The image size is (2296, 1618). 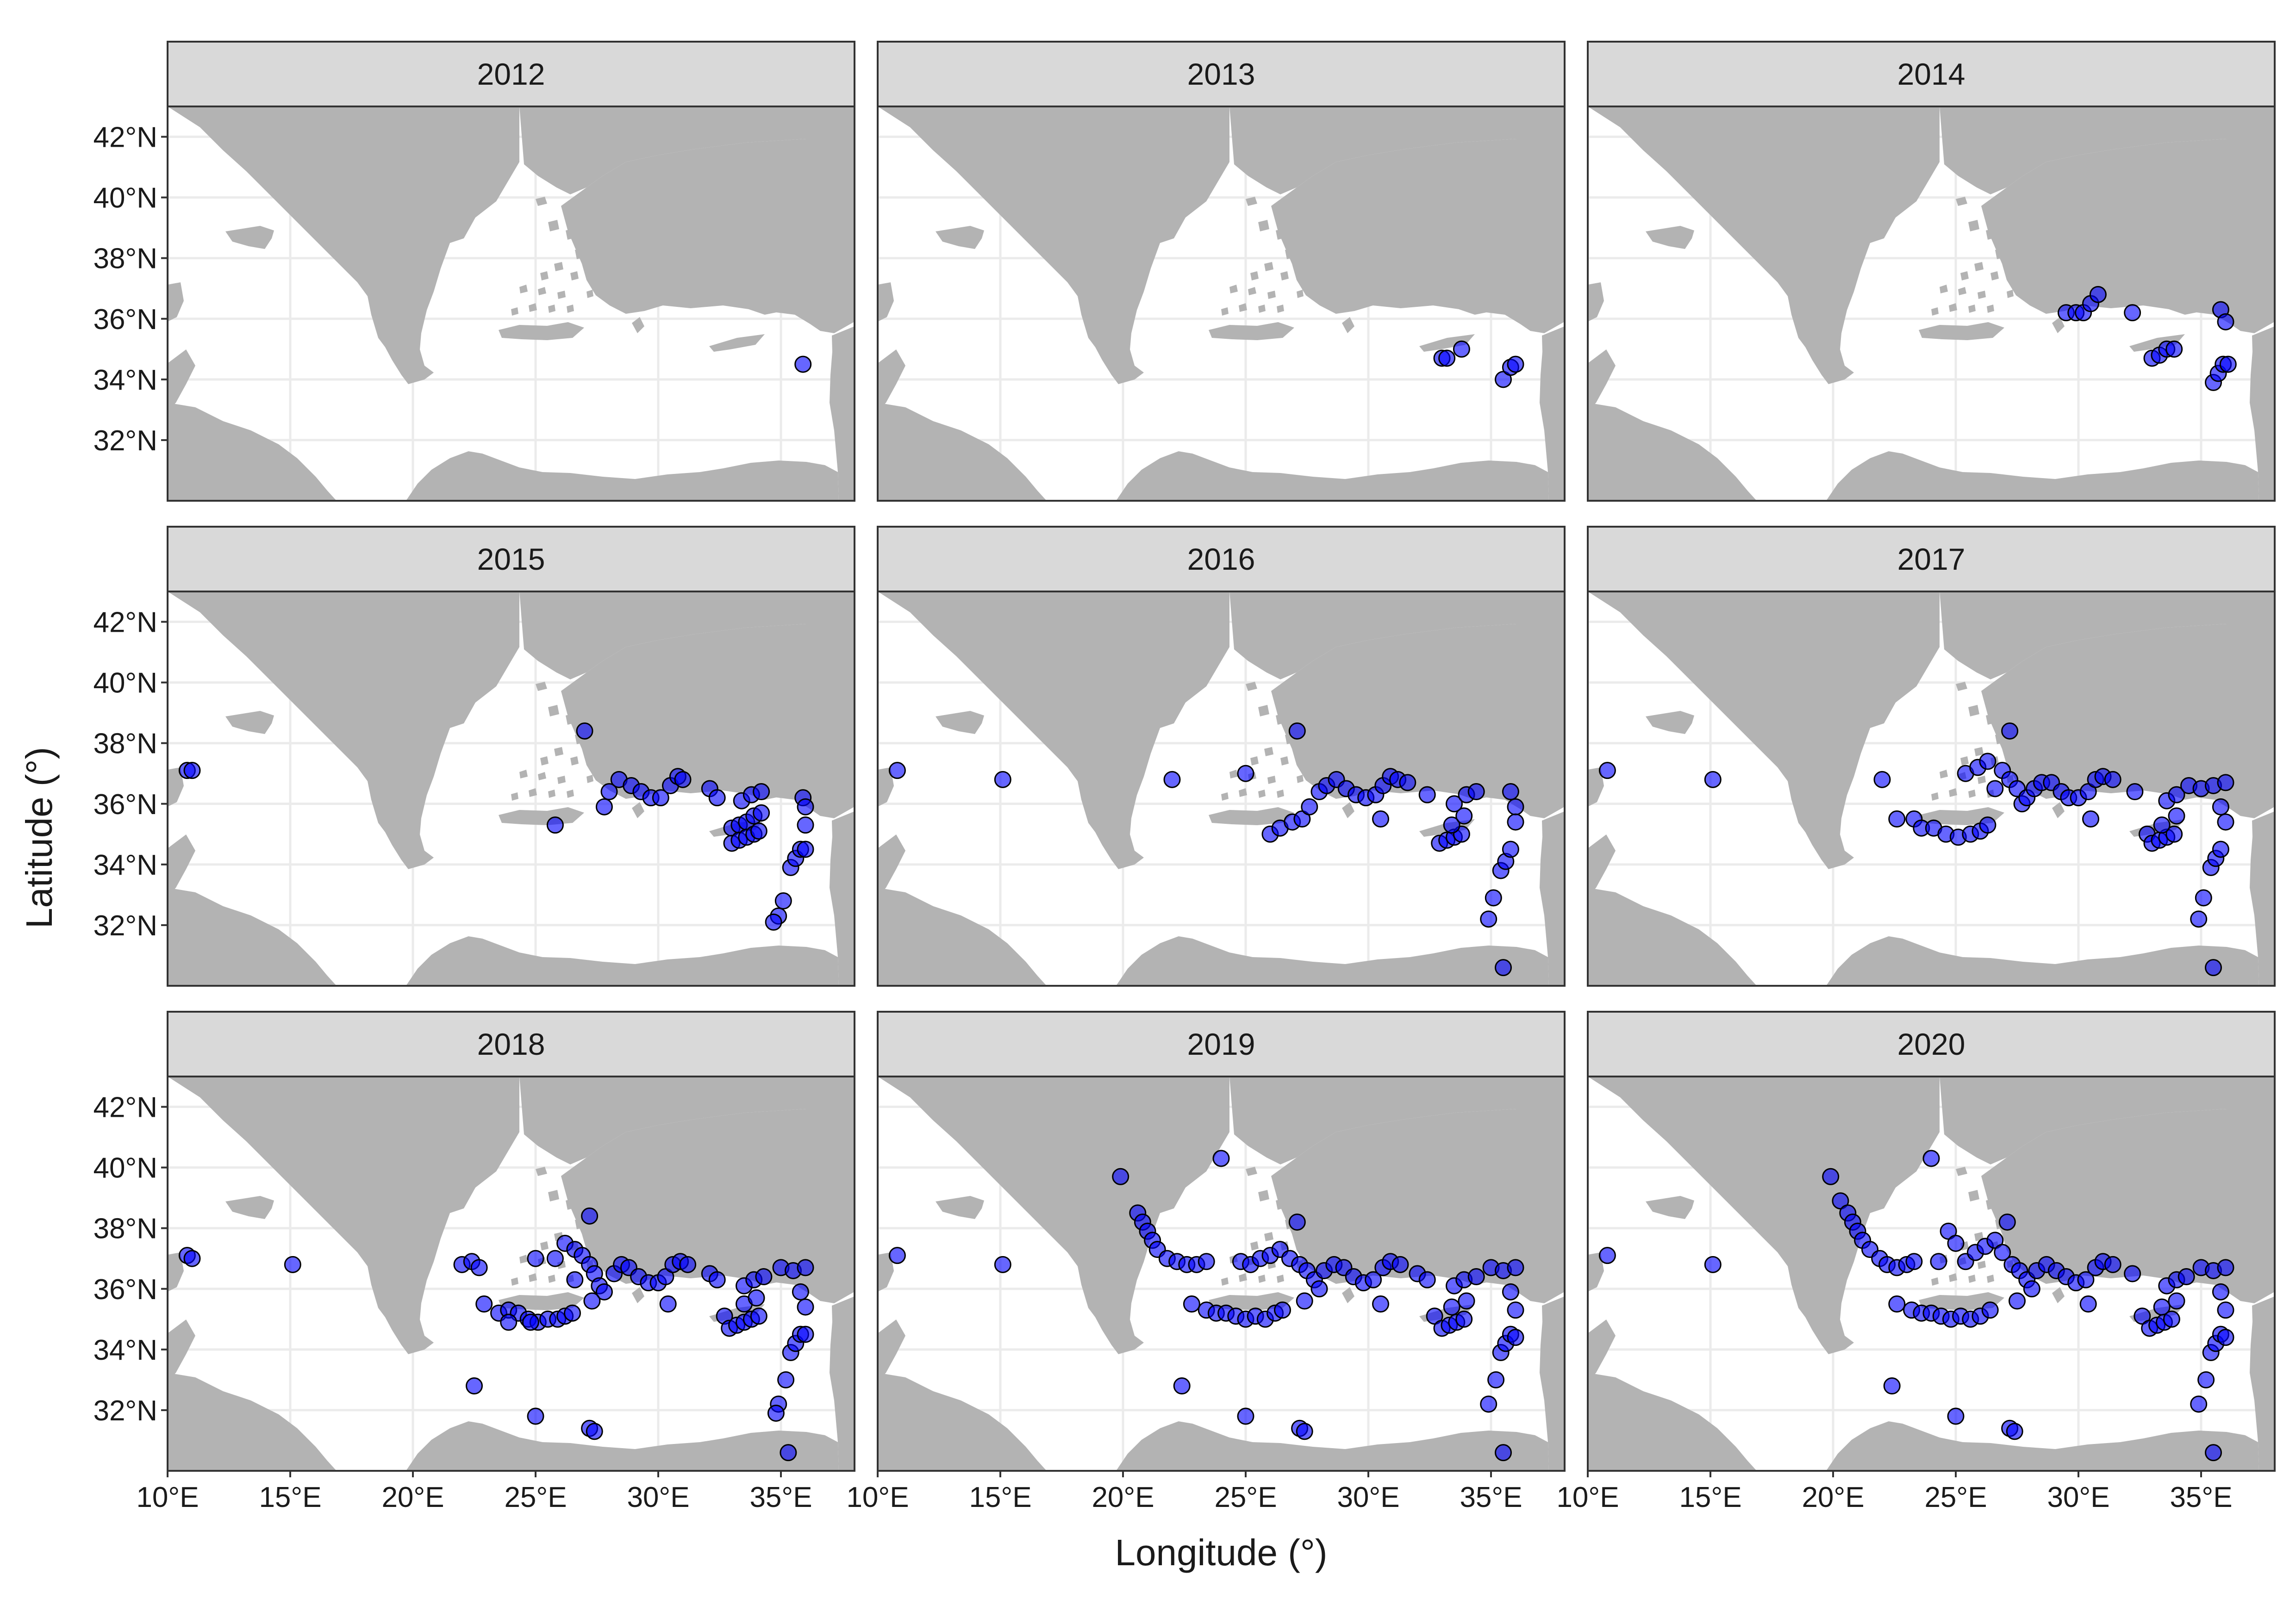 What do you see at coordinates (39, 837) in the screenshot?
I see `y-axis-title: Latitude (°)` at bounding box center [39, 837].